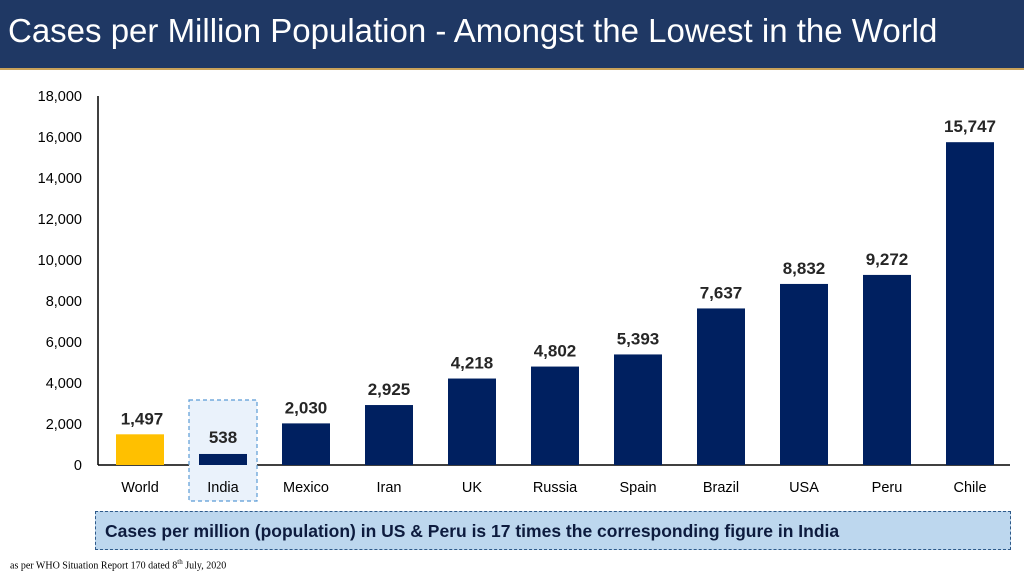  I want to click on bar-mexico, so click(306, 444).